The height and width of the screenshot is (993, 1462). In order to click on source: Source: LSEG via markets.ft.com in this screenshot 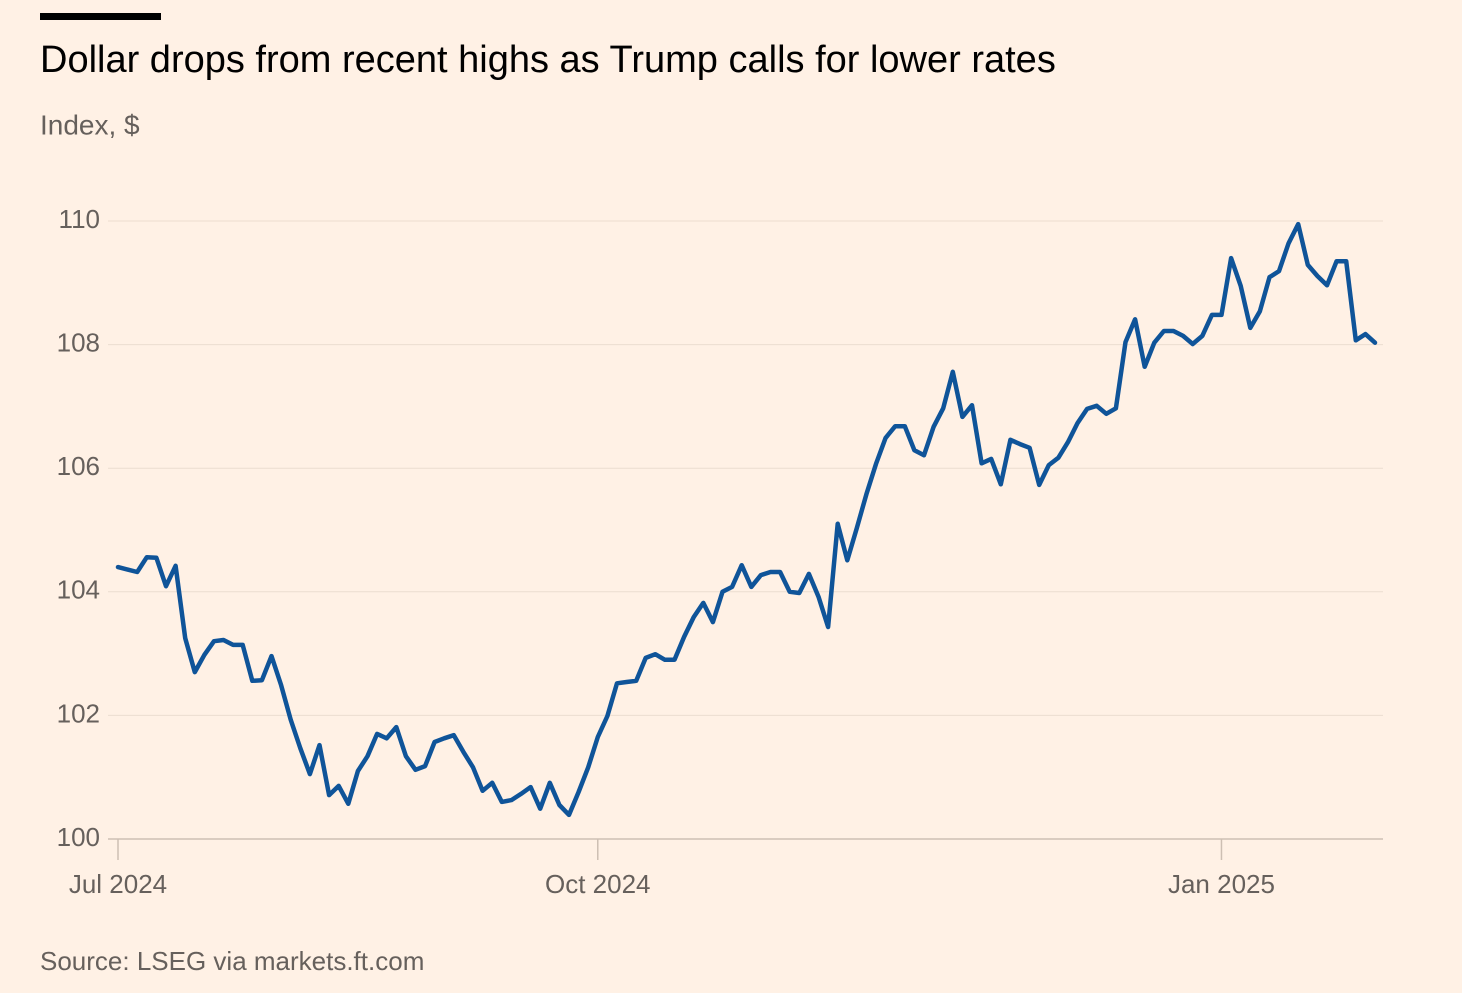, I will do `click(232, 961)`.